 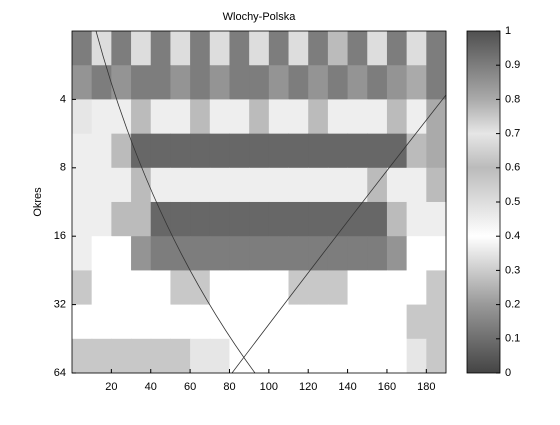 What do you see at coordinates (151, 387) in the screenshot?
I see `x-tick-label: 40` at bounding box center [151, 387].